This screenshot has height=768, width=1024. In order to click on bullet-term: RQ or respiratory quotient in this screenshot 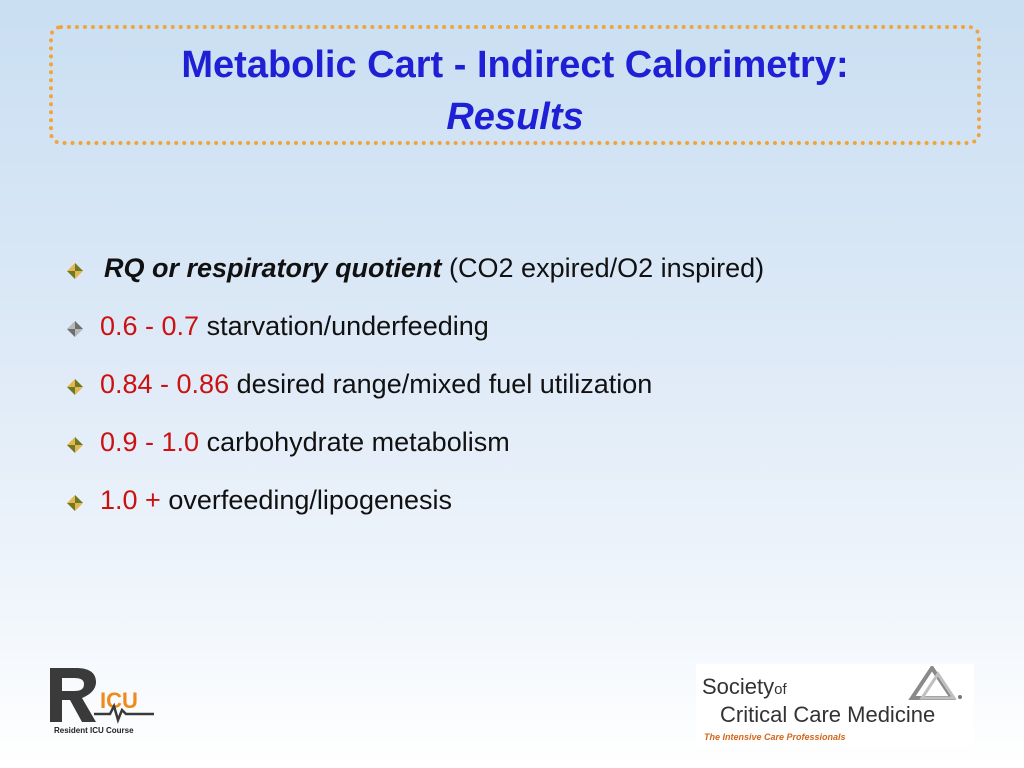, I will do `click(273, 268)`.